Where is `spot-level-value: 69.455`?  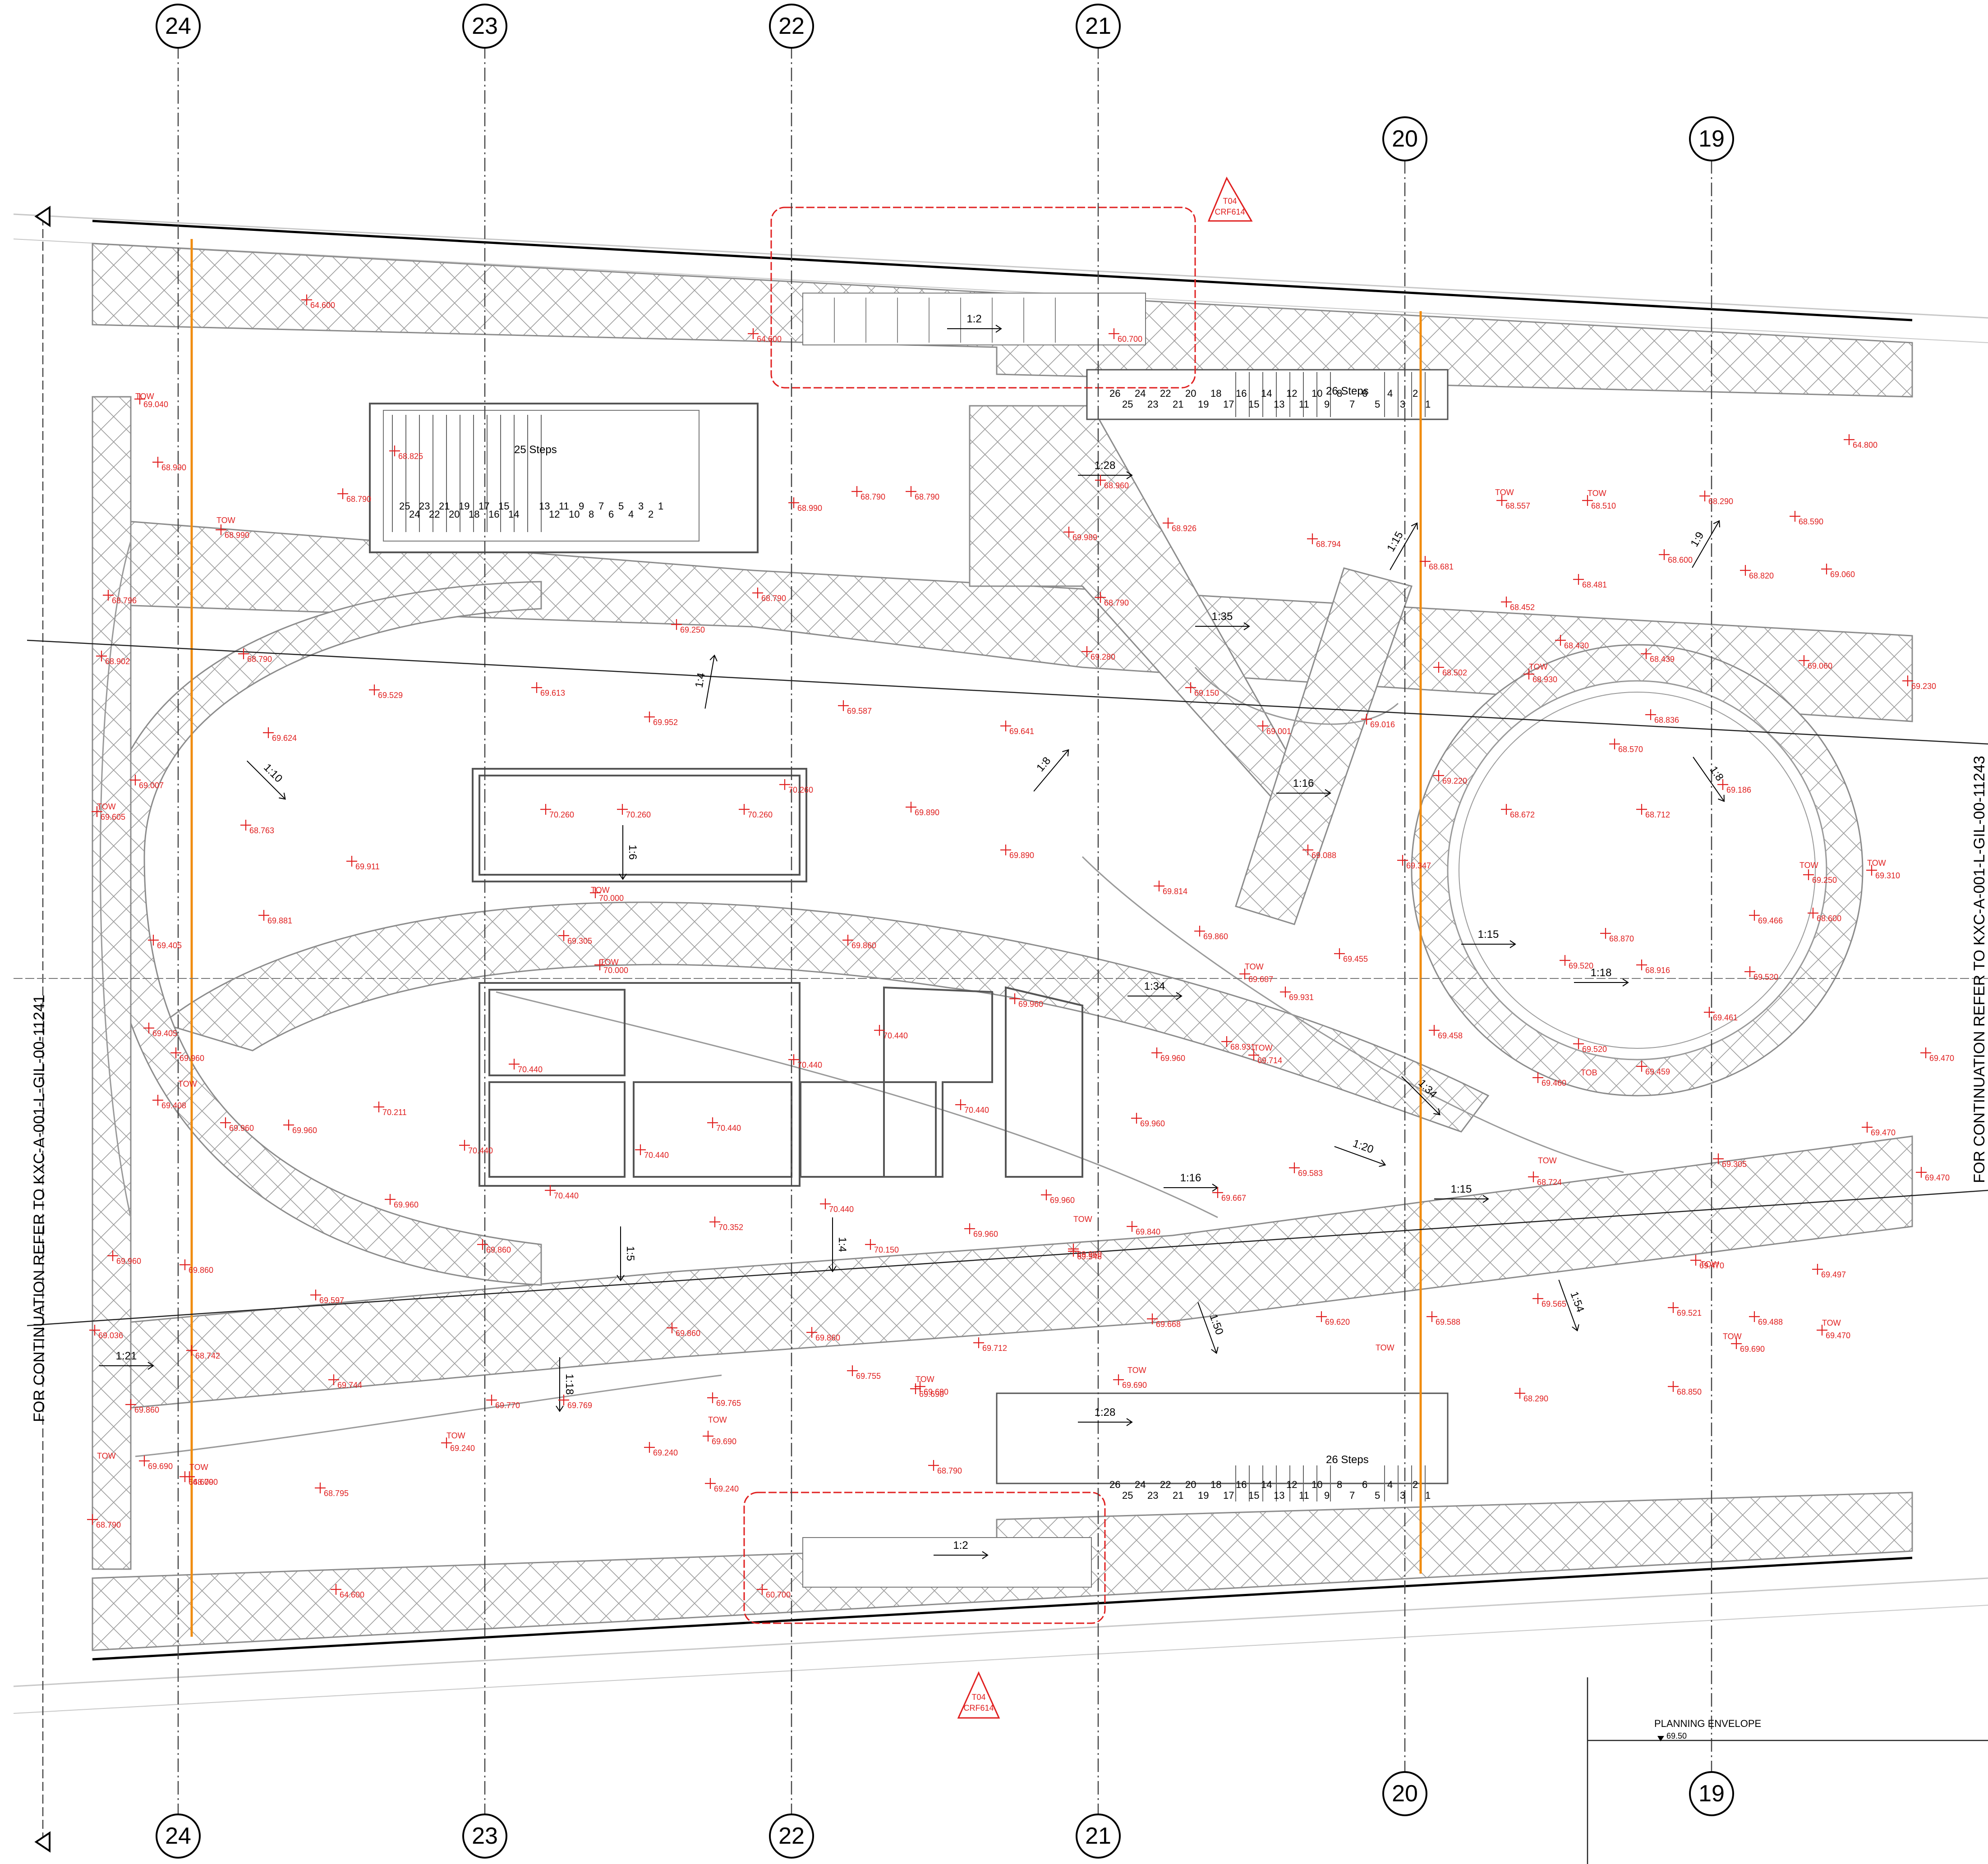
spot-level-value: 69.455 is located at coordinates (1355, 959).